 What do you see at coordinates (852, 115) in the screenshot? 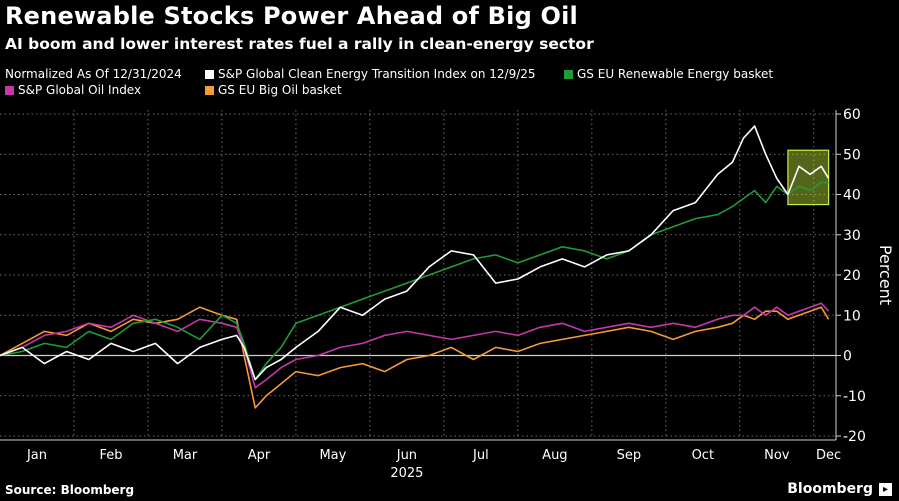
I see `y-tick-label: 60` at bounding box center [852, 115].